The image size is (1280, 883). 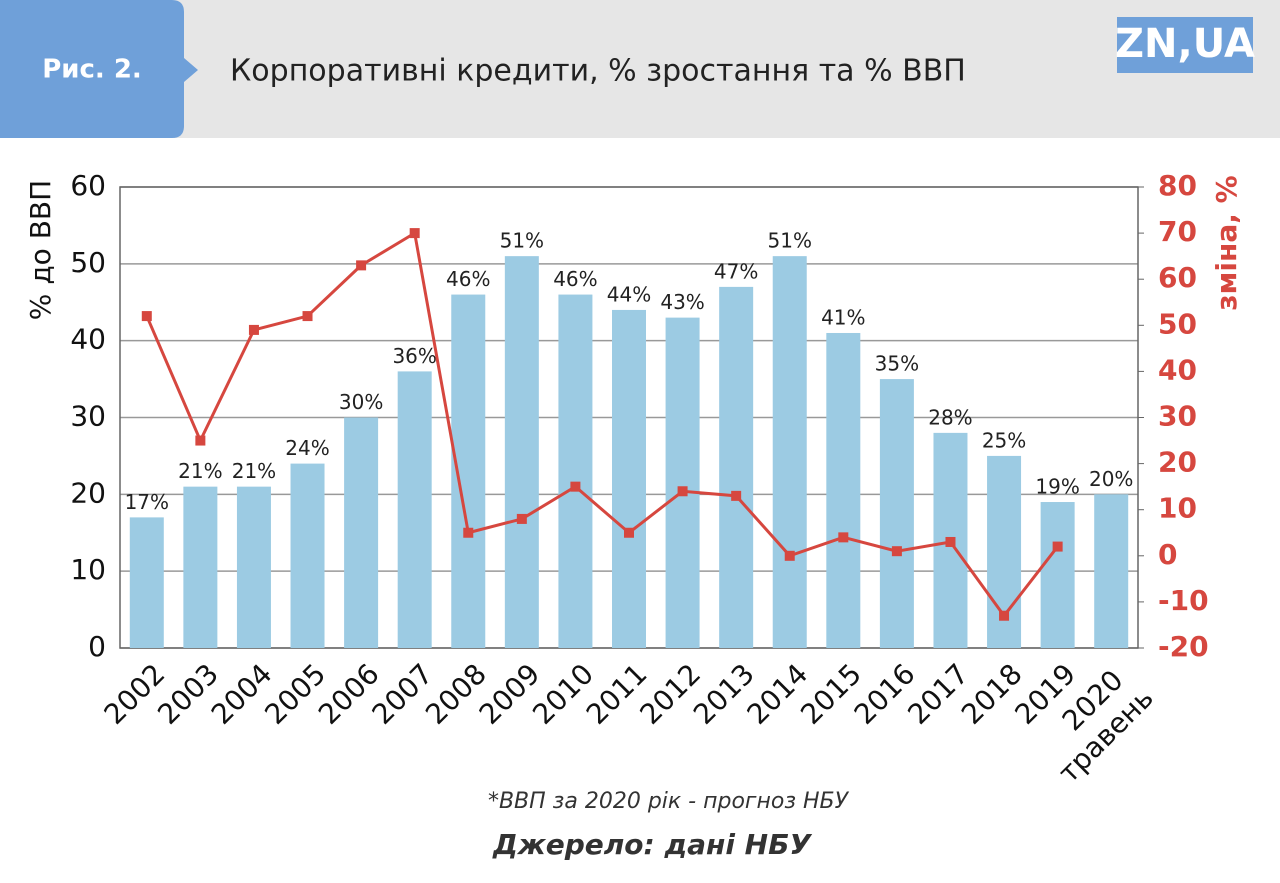 I want to click on logo-box, so click(x=1185, y=45).